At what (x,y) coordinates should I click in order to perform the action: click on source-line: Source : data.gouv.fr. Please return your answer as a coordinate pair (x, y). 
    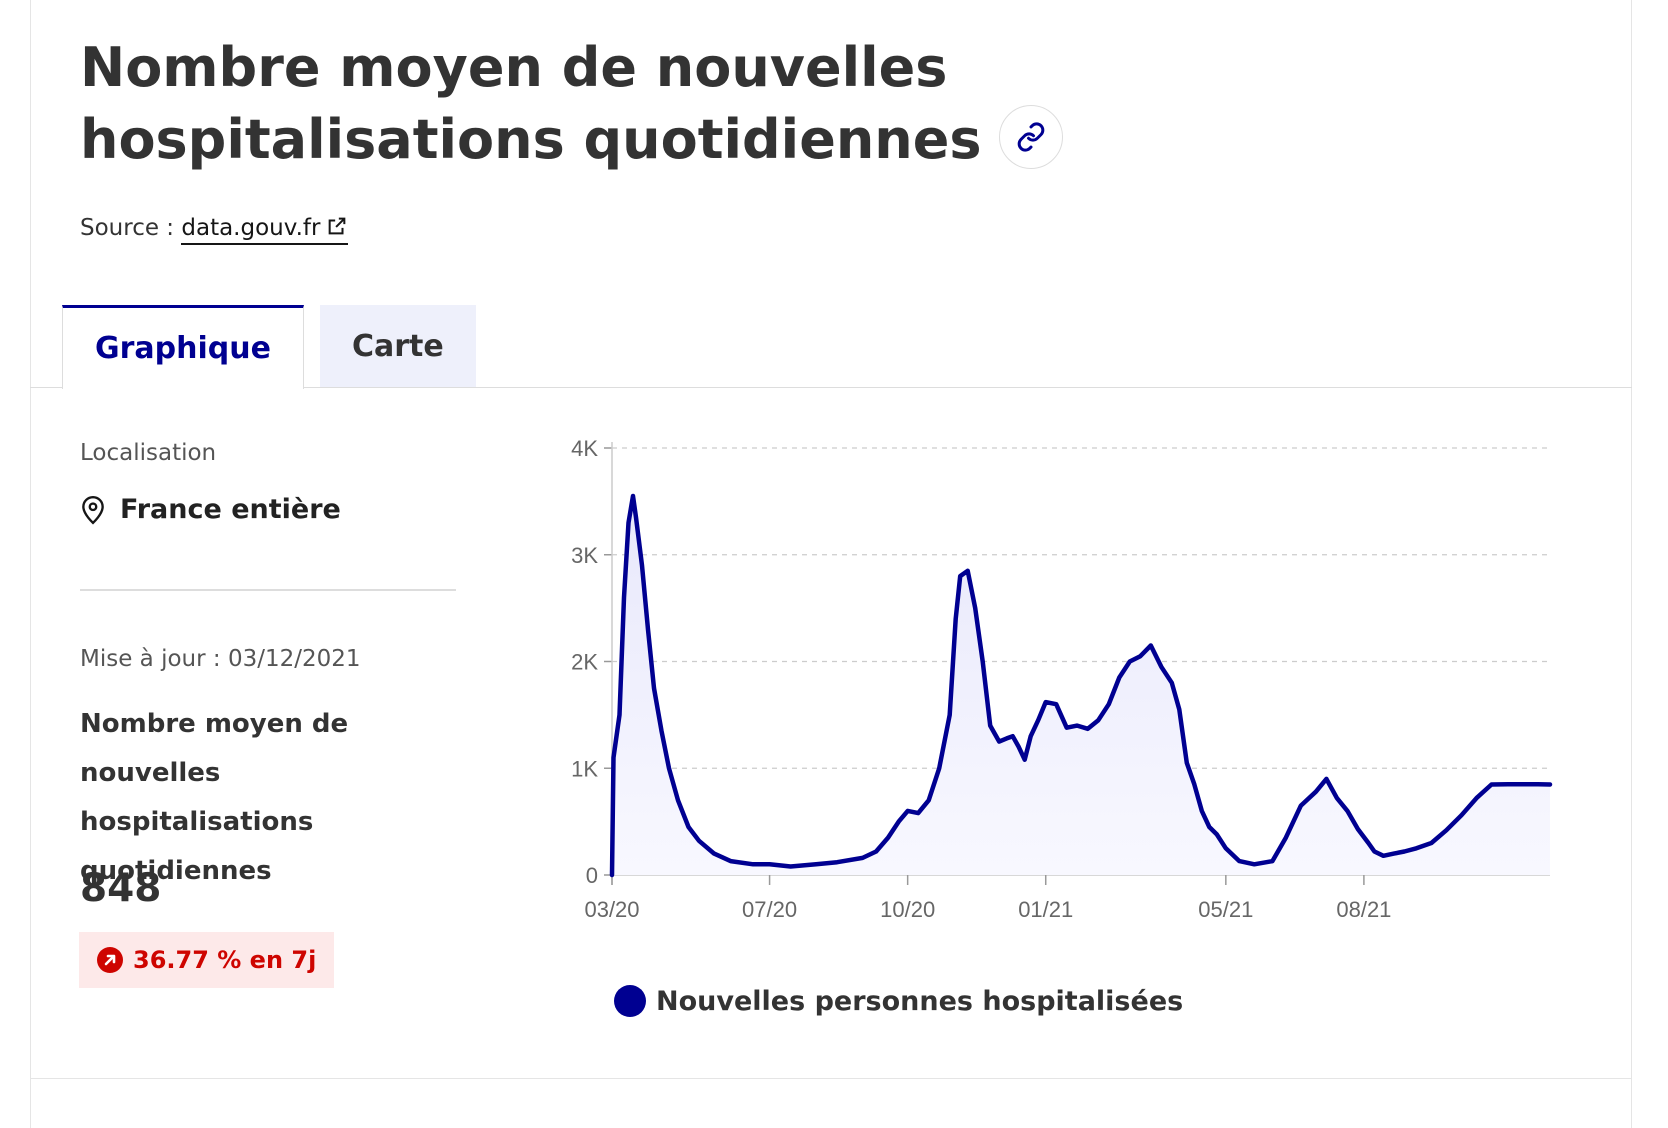
    Looking at the image, I should click on (214, 230).